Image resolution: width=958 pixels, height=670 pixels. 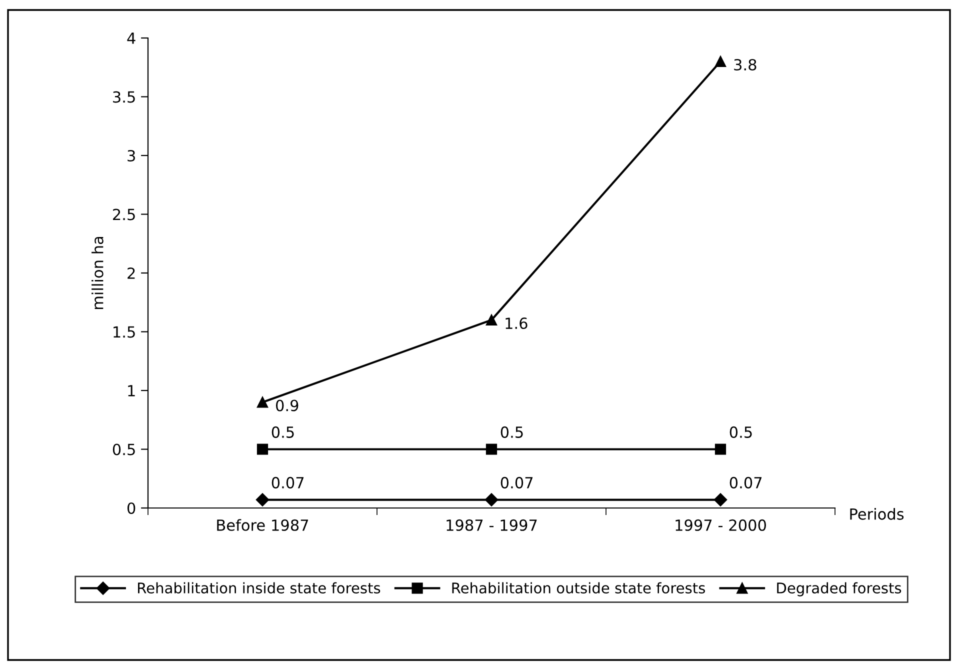 What do you see at coordinates (721, 525) in the screenshot?
I see `x-tick-label: 1997 - 2000` at bounding box center [721, 525].